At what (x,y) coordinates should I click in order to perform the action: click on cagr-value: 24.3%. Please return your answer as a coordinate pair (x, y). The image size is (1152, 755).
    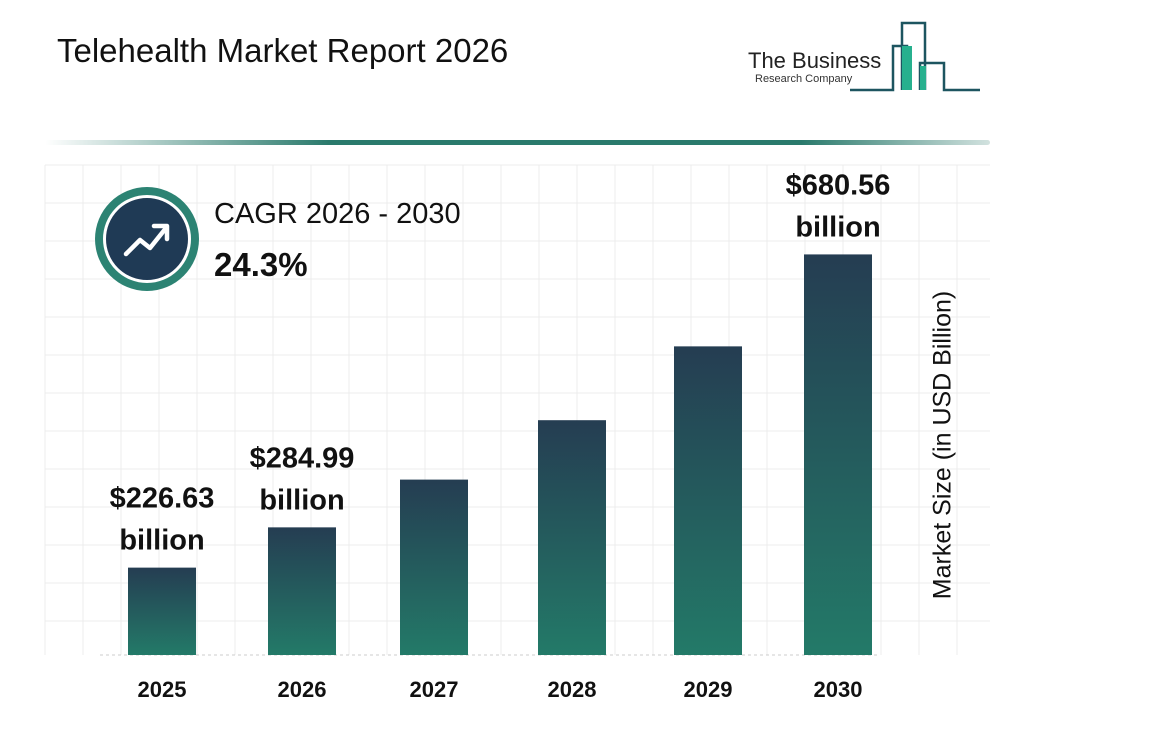
    Looking at the image, I should click on (261, 264).